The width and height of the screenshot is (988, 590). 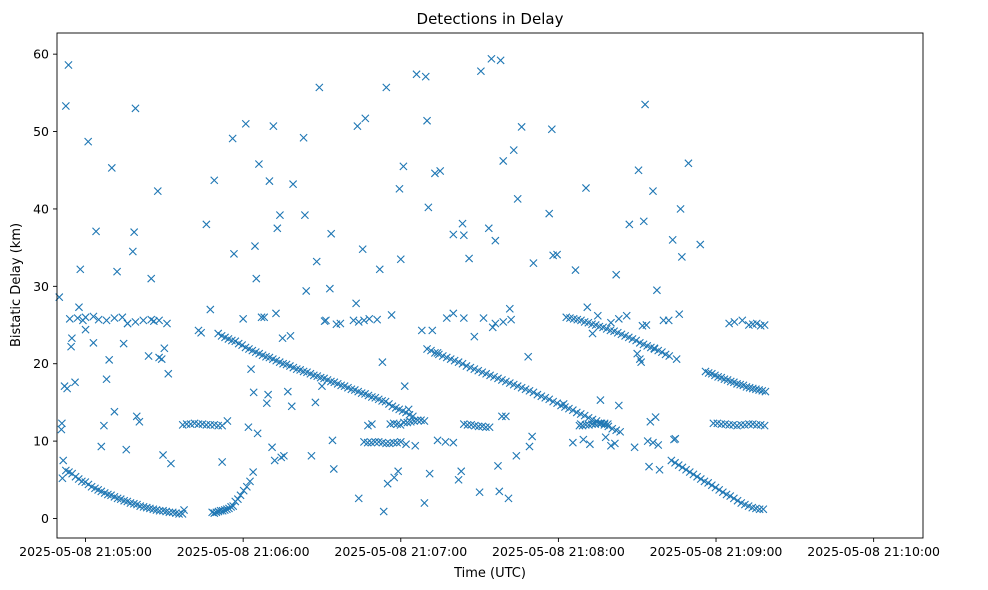 What do you see at coordinates (41, 131) in the screenshot?
I see `y-tick-label: 50` at bounding box center [41, 131].